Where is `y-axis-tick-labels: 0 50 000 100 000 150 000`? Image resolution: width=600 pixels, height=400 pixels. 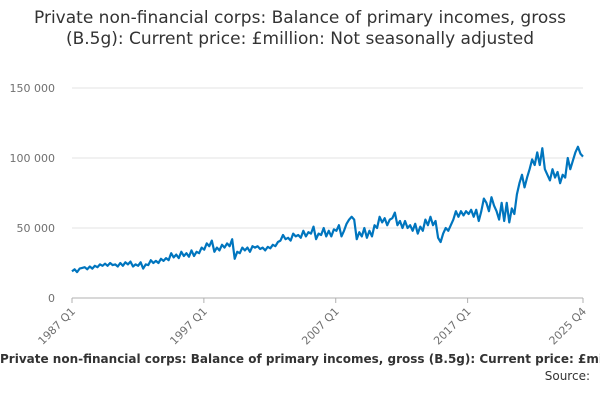
y-axis-tick-labels: 0 50 000 100 000 150 000 is located at coordinates (33, 193).